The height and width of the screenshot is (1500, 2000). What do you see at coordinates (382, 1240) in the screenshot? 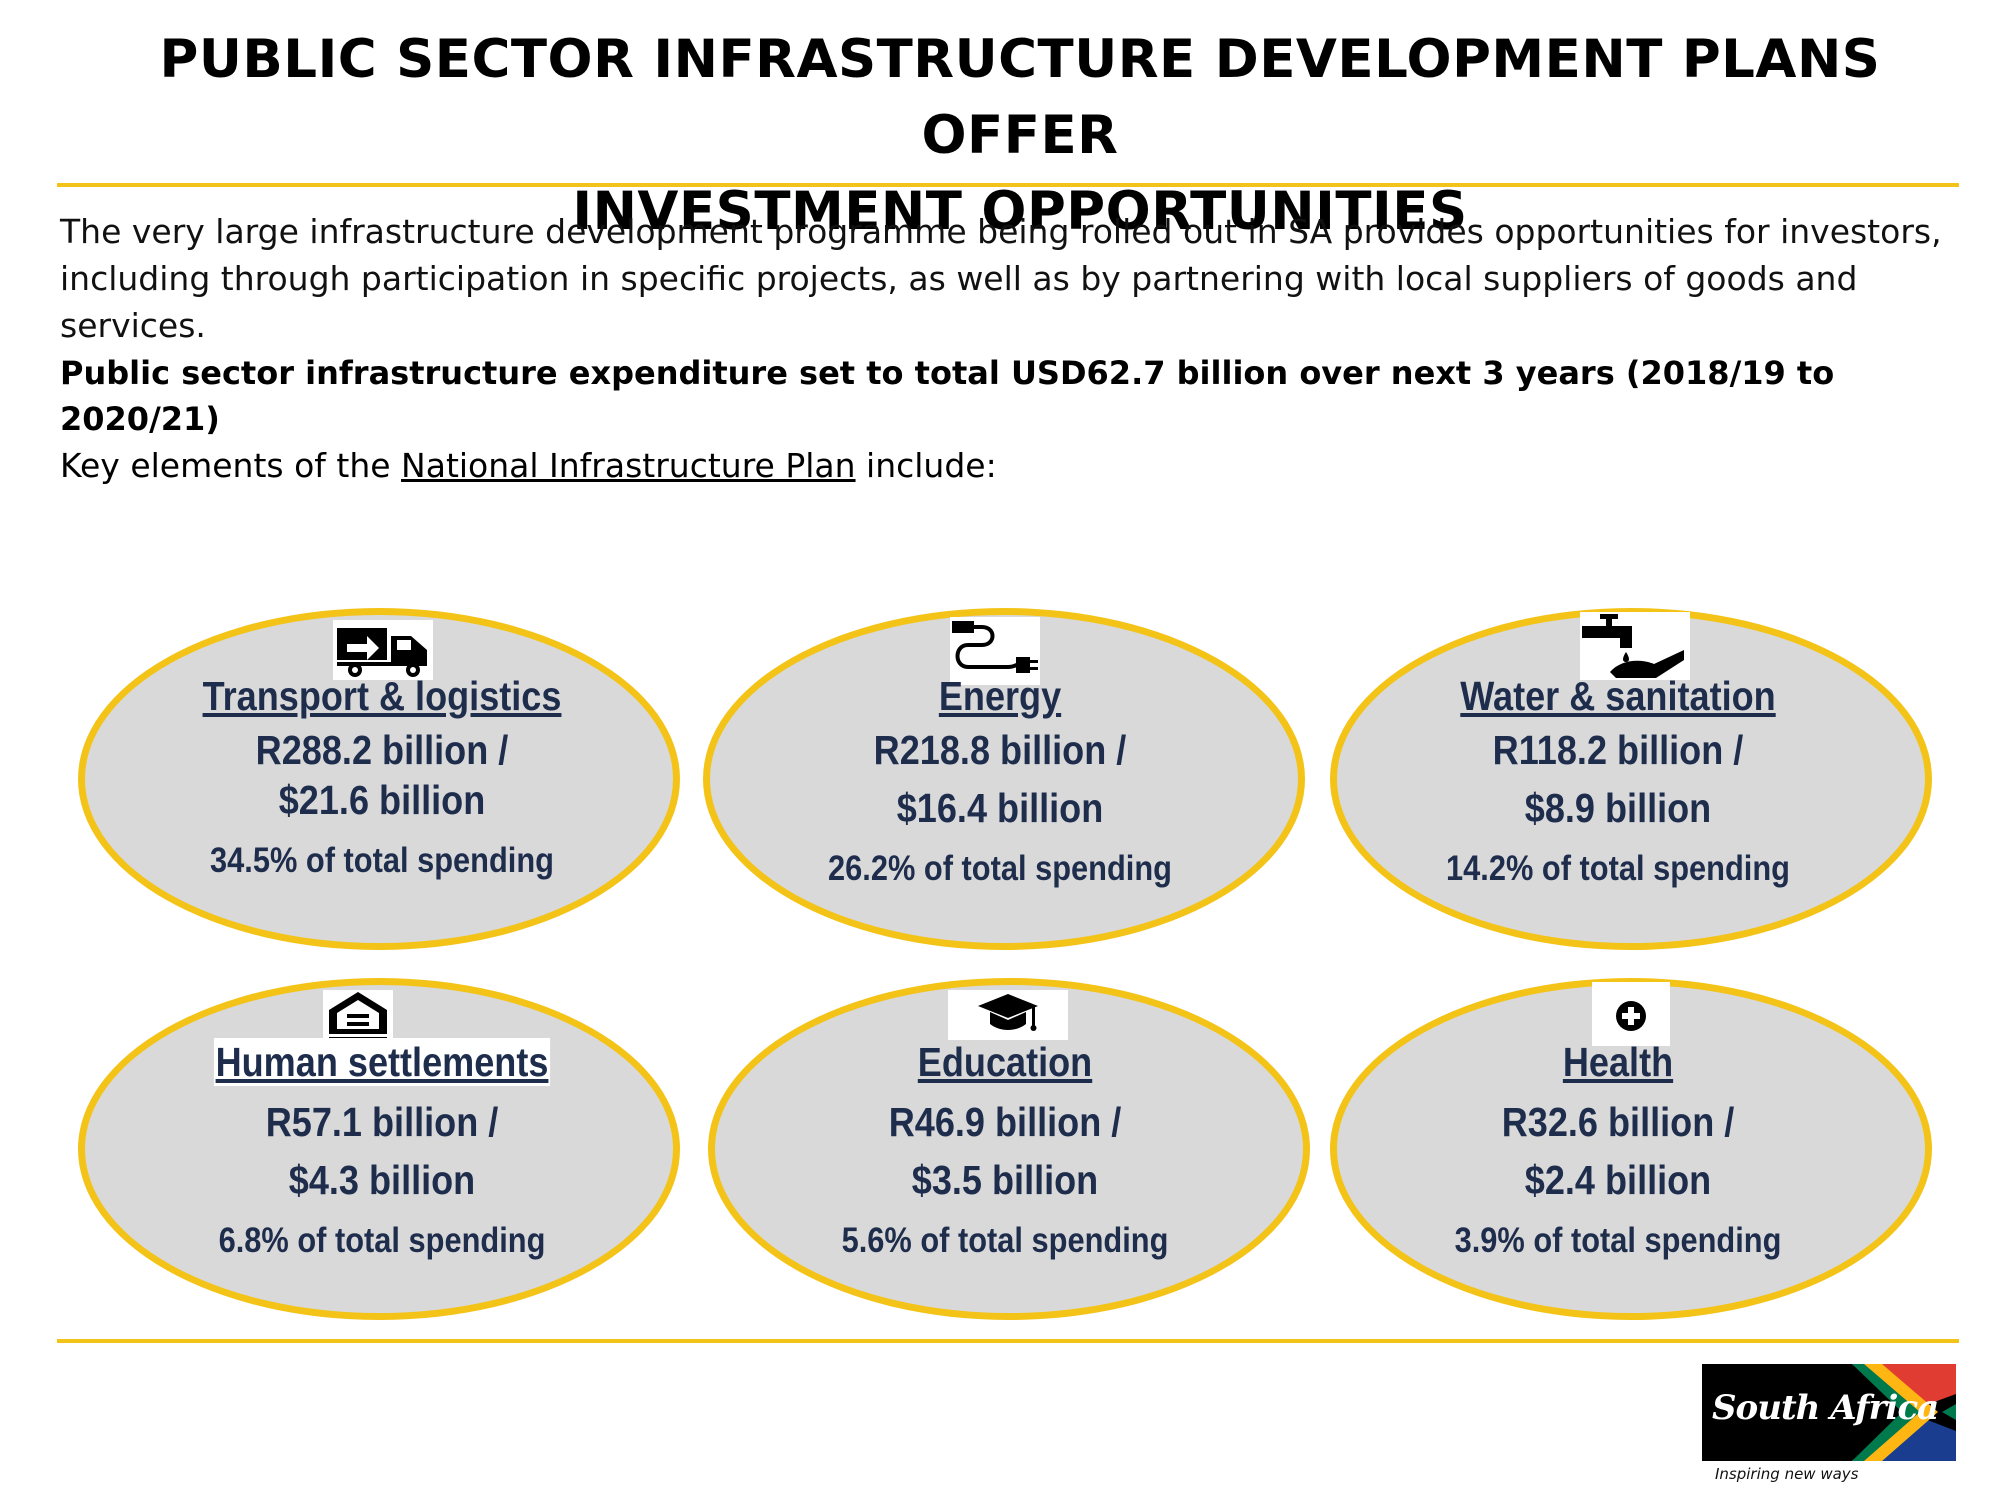
I see `sector-share: 6.8% of total spending` at bounding box center [382, 1240].